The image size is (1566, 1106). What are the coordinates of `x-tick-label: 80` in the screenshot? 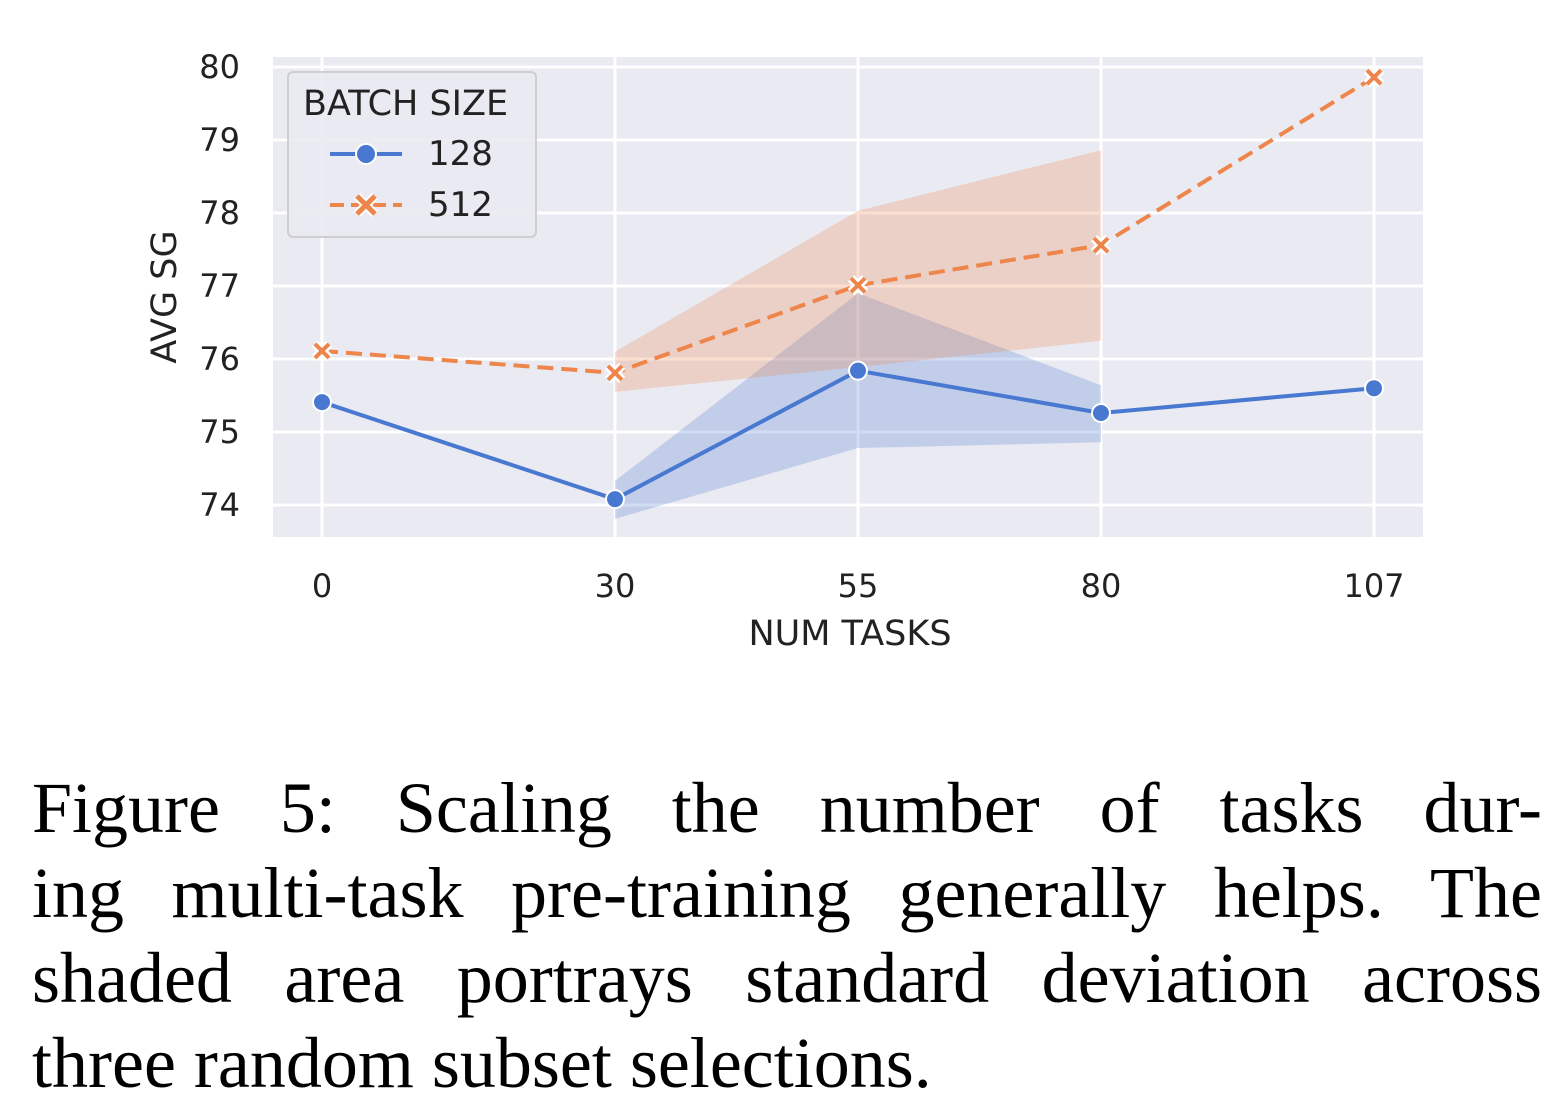 It's located at (1101, 586).